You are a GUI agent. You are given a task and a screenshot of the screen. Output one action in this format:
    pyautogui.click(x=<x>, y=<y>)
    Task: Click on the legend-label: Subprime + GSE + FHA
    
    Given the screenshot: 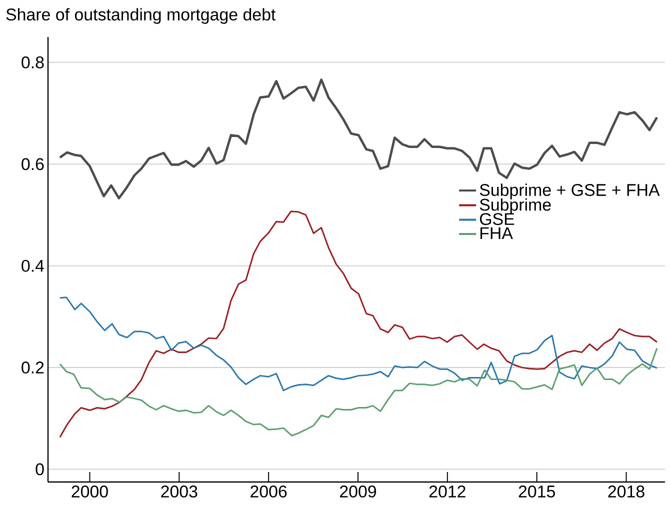 What is the action you would take?
    pyautogui.click(x=570, y=192)
    